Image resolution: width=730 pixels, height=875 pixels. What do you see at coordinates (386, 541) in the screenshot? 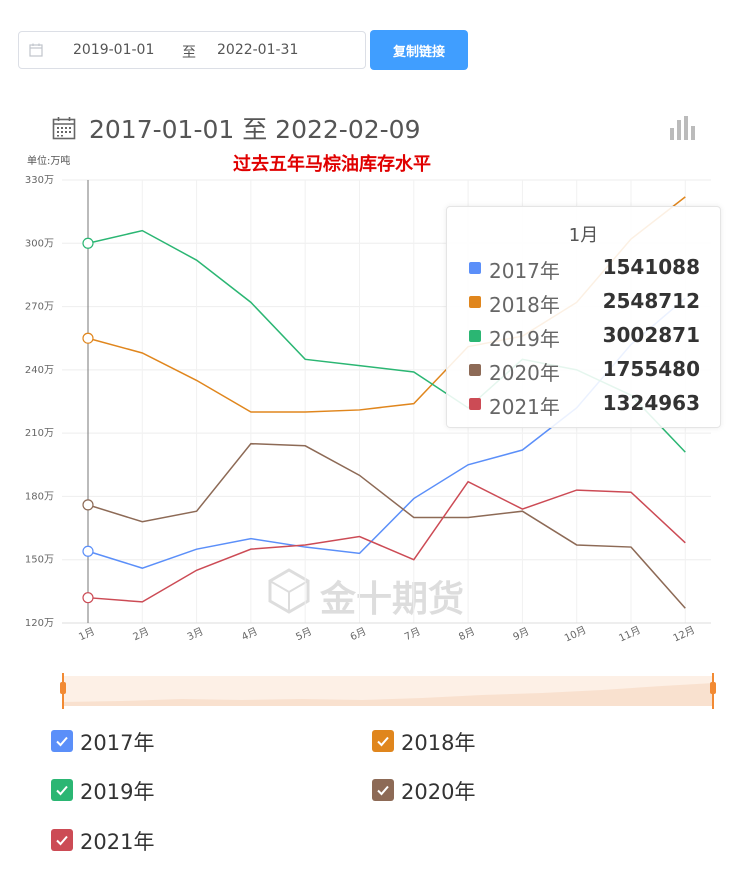
I see `series-line-2021年` at bounding box center [386, 541].